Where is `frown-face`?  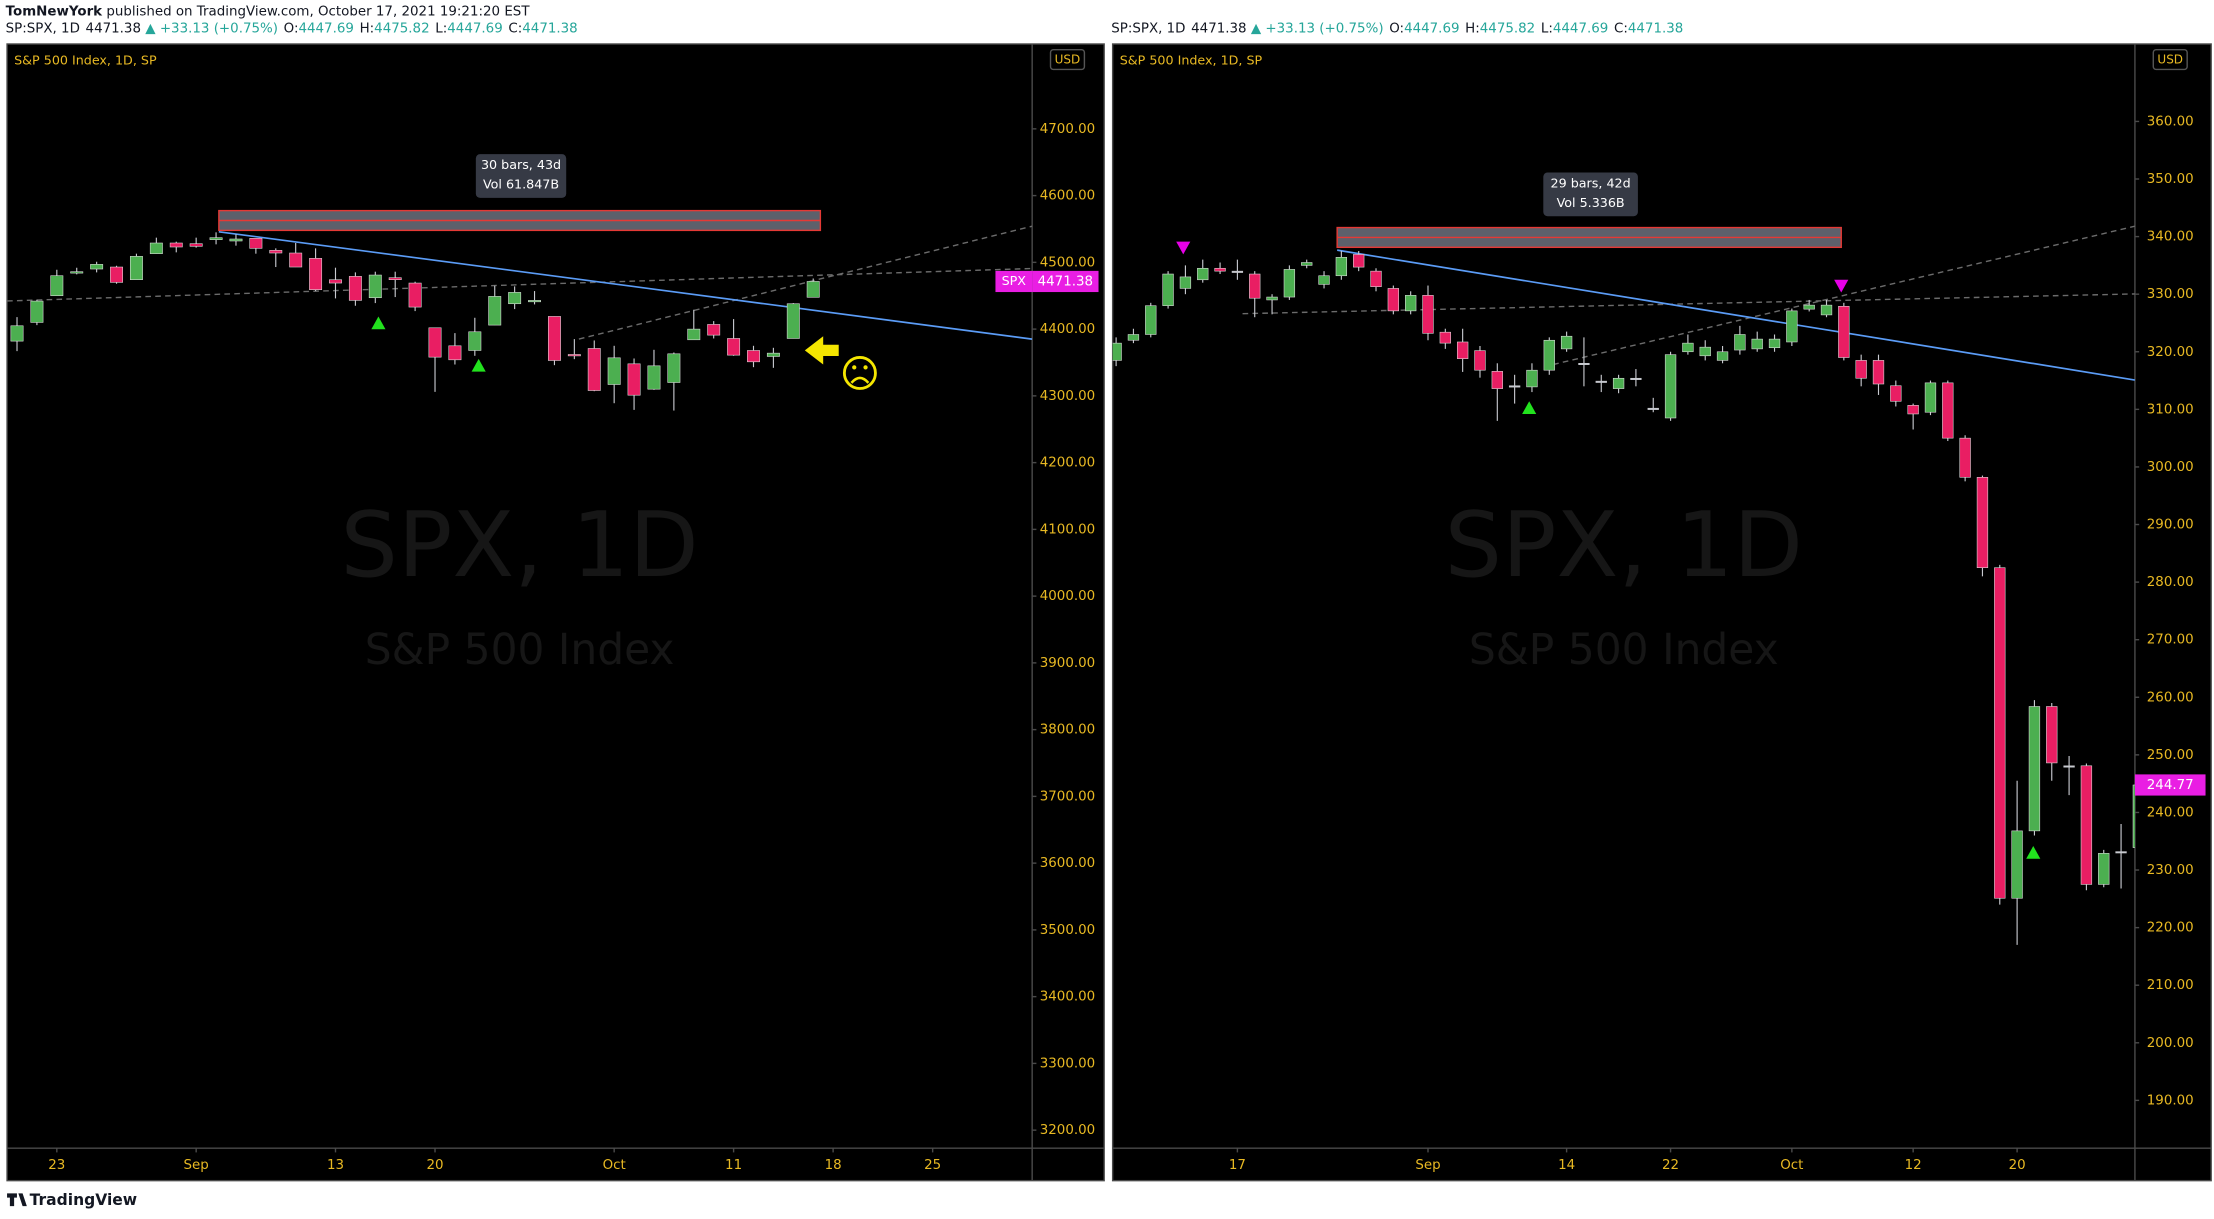
frown-face is located at coordinates (859, 373).